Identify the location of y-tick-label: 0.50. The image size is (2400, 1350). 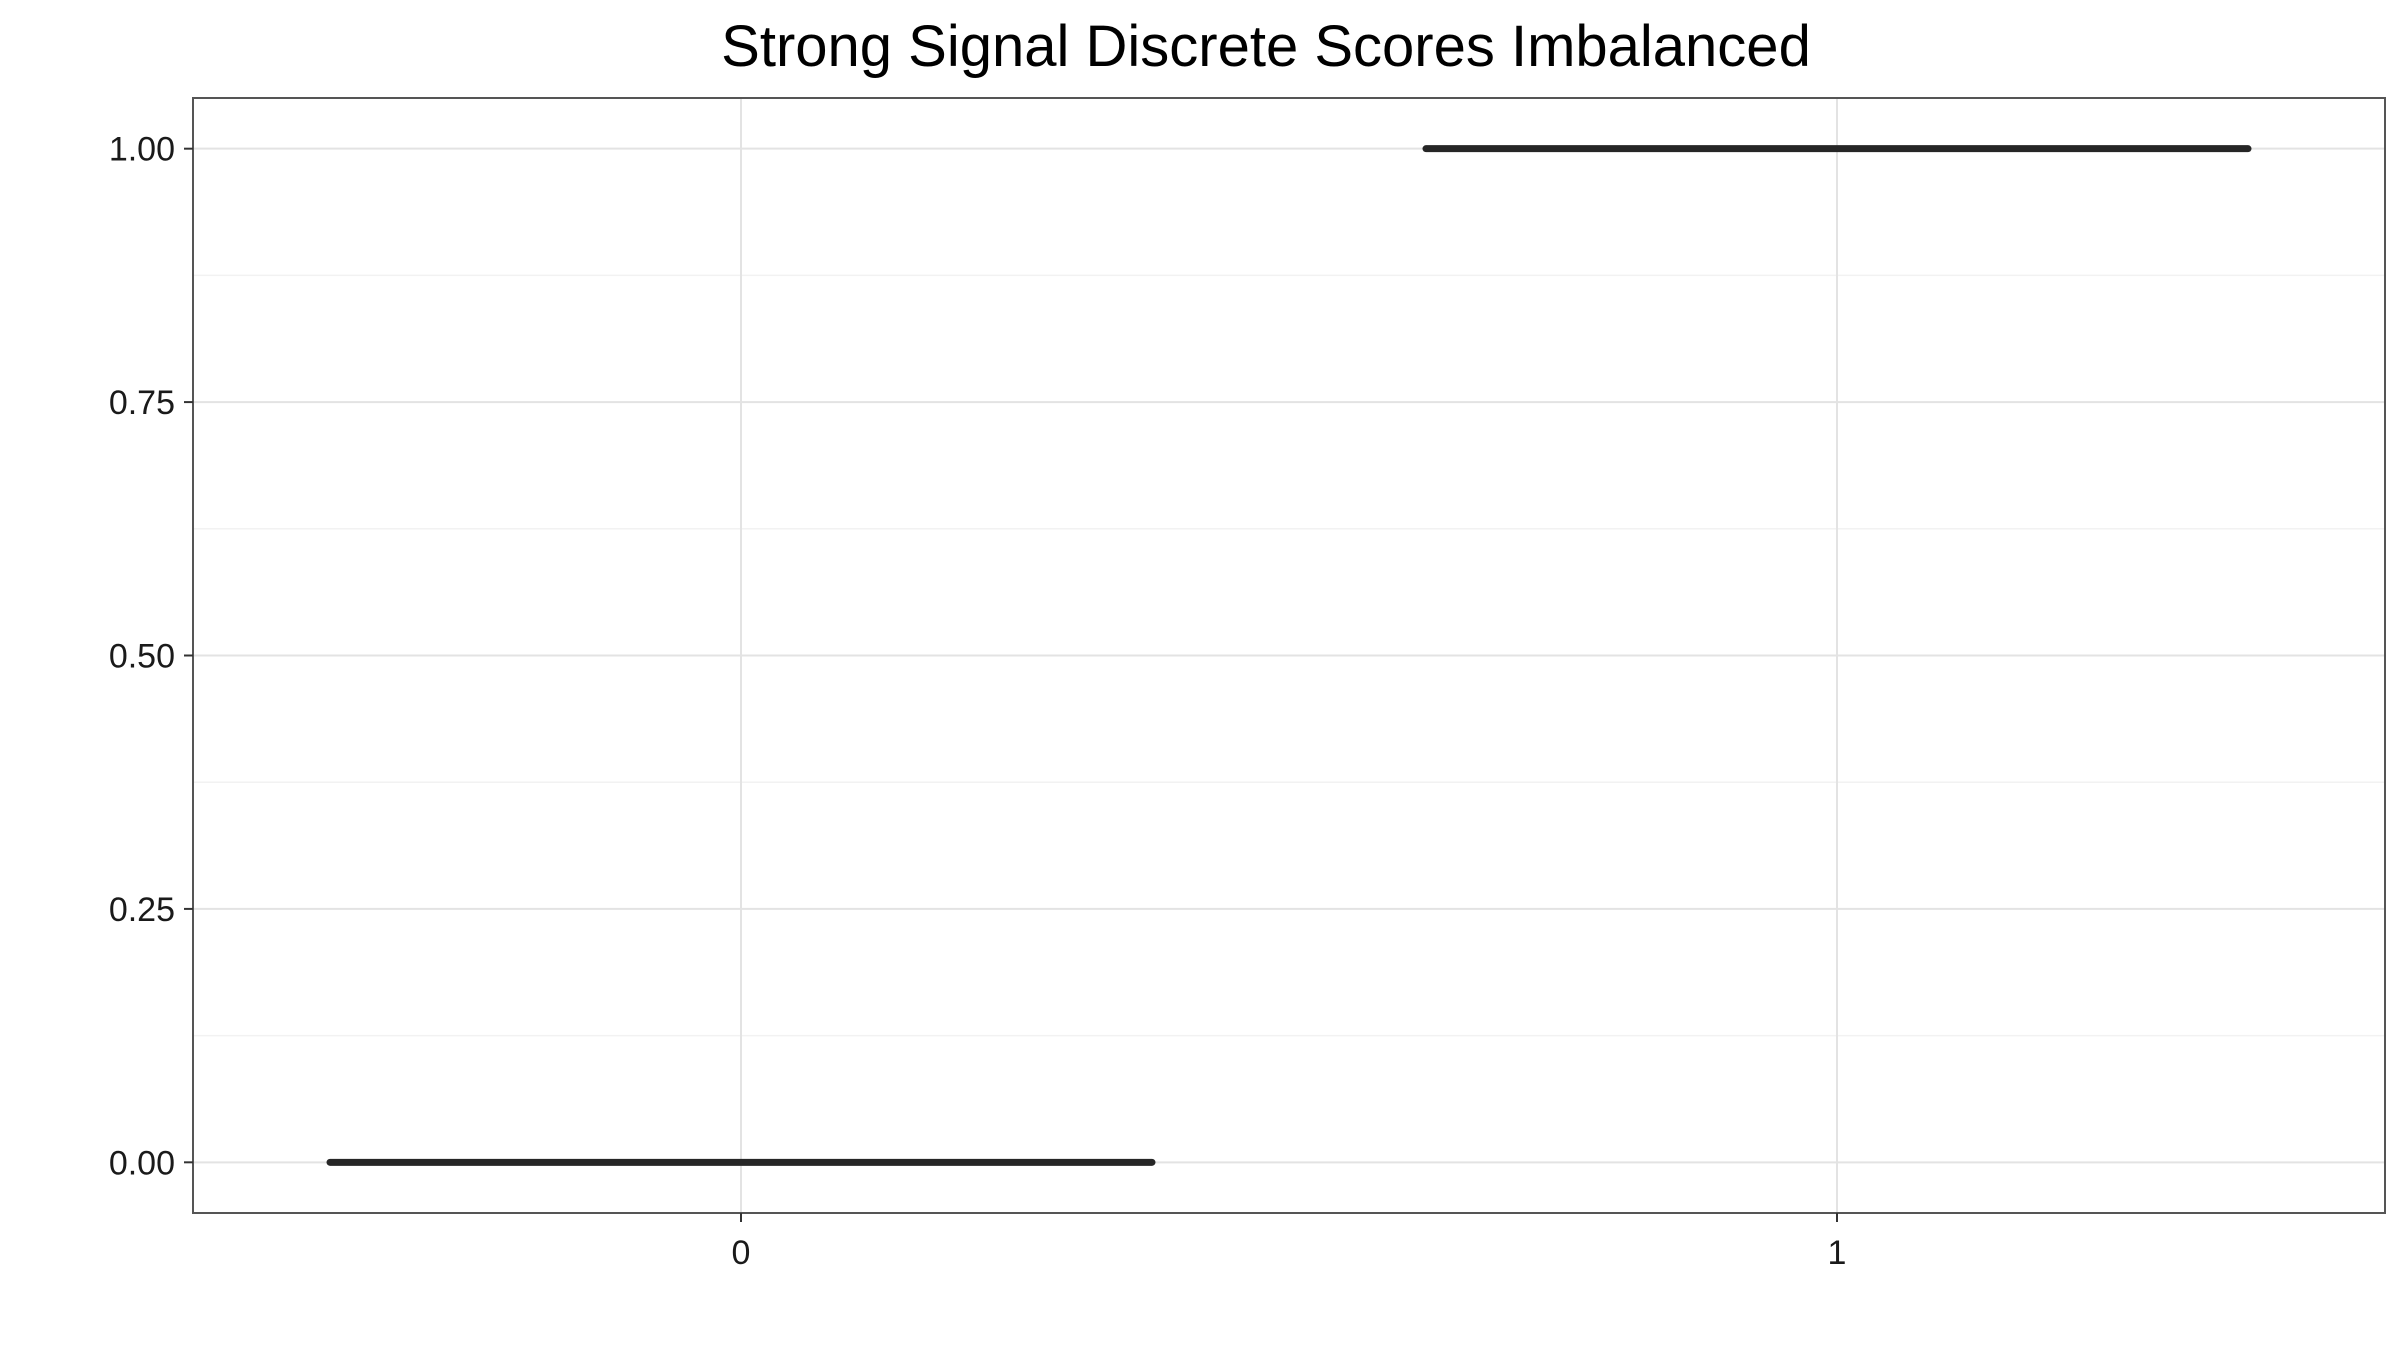
(142, 657).